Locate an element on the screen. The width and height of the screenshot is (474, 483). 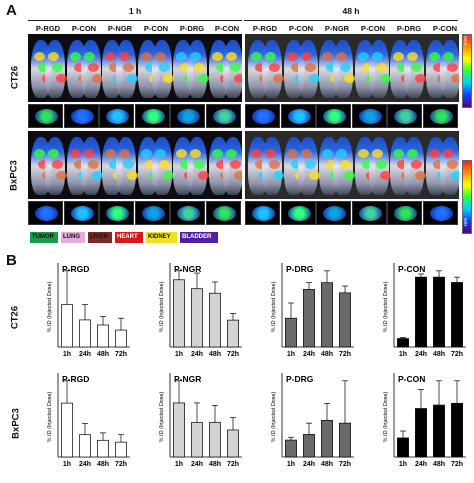
time-1h-header: 1 h is located at coordinates (135, 11).